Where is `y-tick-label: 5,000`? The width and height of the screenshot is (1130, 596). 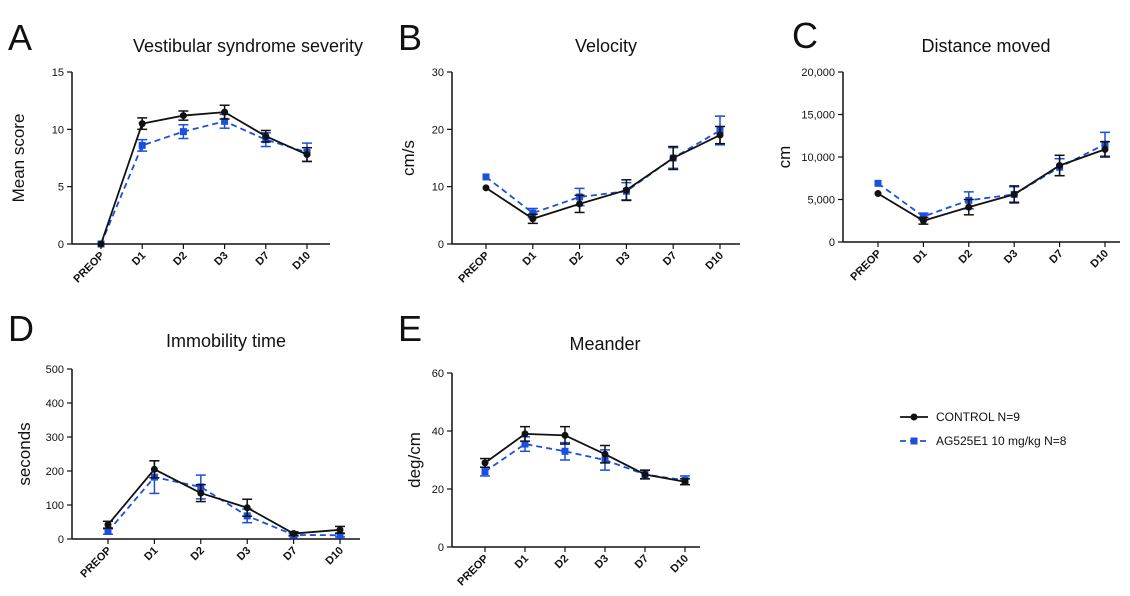
y-tick-label: 5,000 is located at coordinates (821, 201).